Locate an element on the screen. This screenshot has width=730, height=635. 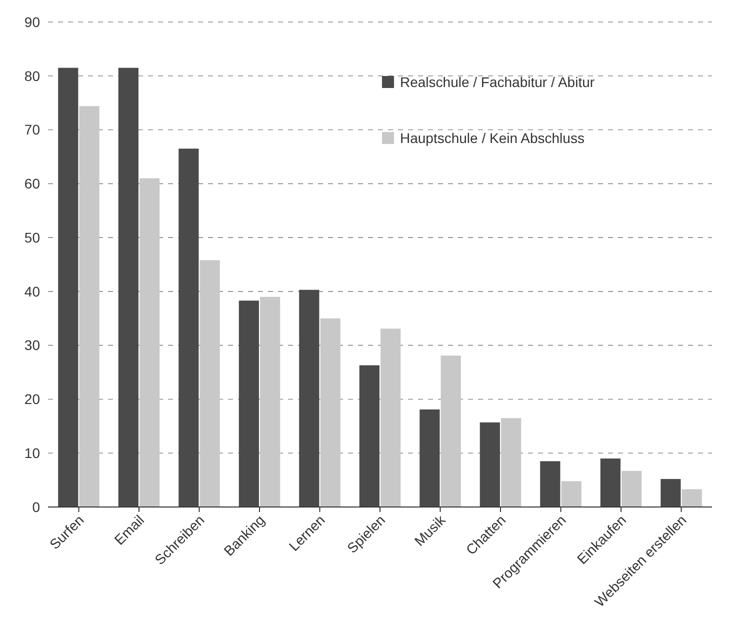
y-tick-label: 40 is located at coordinates (32, 291).